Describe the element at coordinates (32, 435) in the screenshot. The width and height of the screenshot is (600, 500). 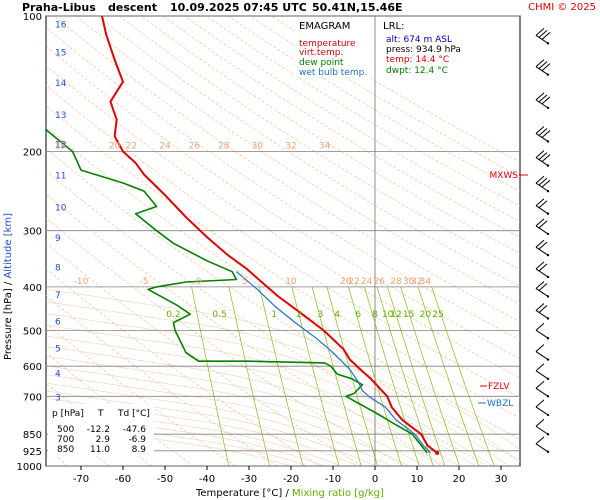
I see `pressure-tick-label: 850` at that location.